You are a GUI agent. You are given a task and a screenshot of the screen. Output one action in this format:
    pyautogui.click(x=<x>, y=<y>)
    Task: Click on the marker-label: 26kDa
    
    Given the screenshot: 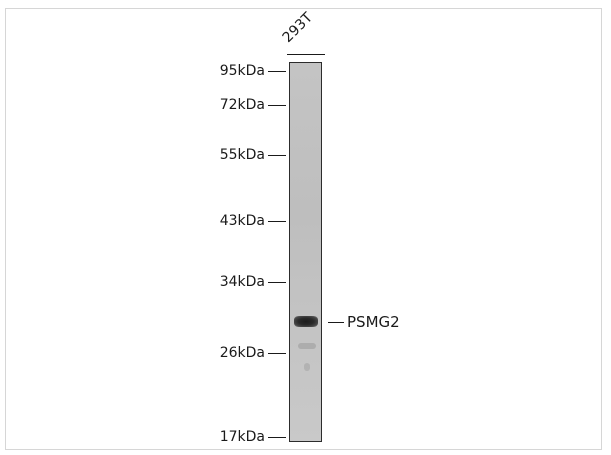 What is the action you would take?
    pyautogui.click(x=242, y=353)
    